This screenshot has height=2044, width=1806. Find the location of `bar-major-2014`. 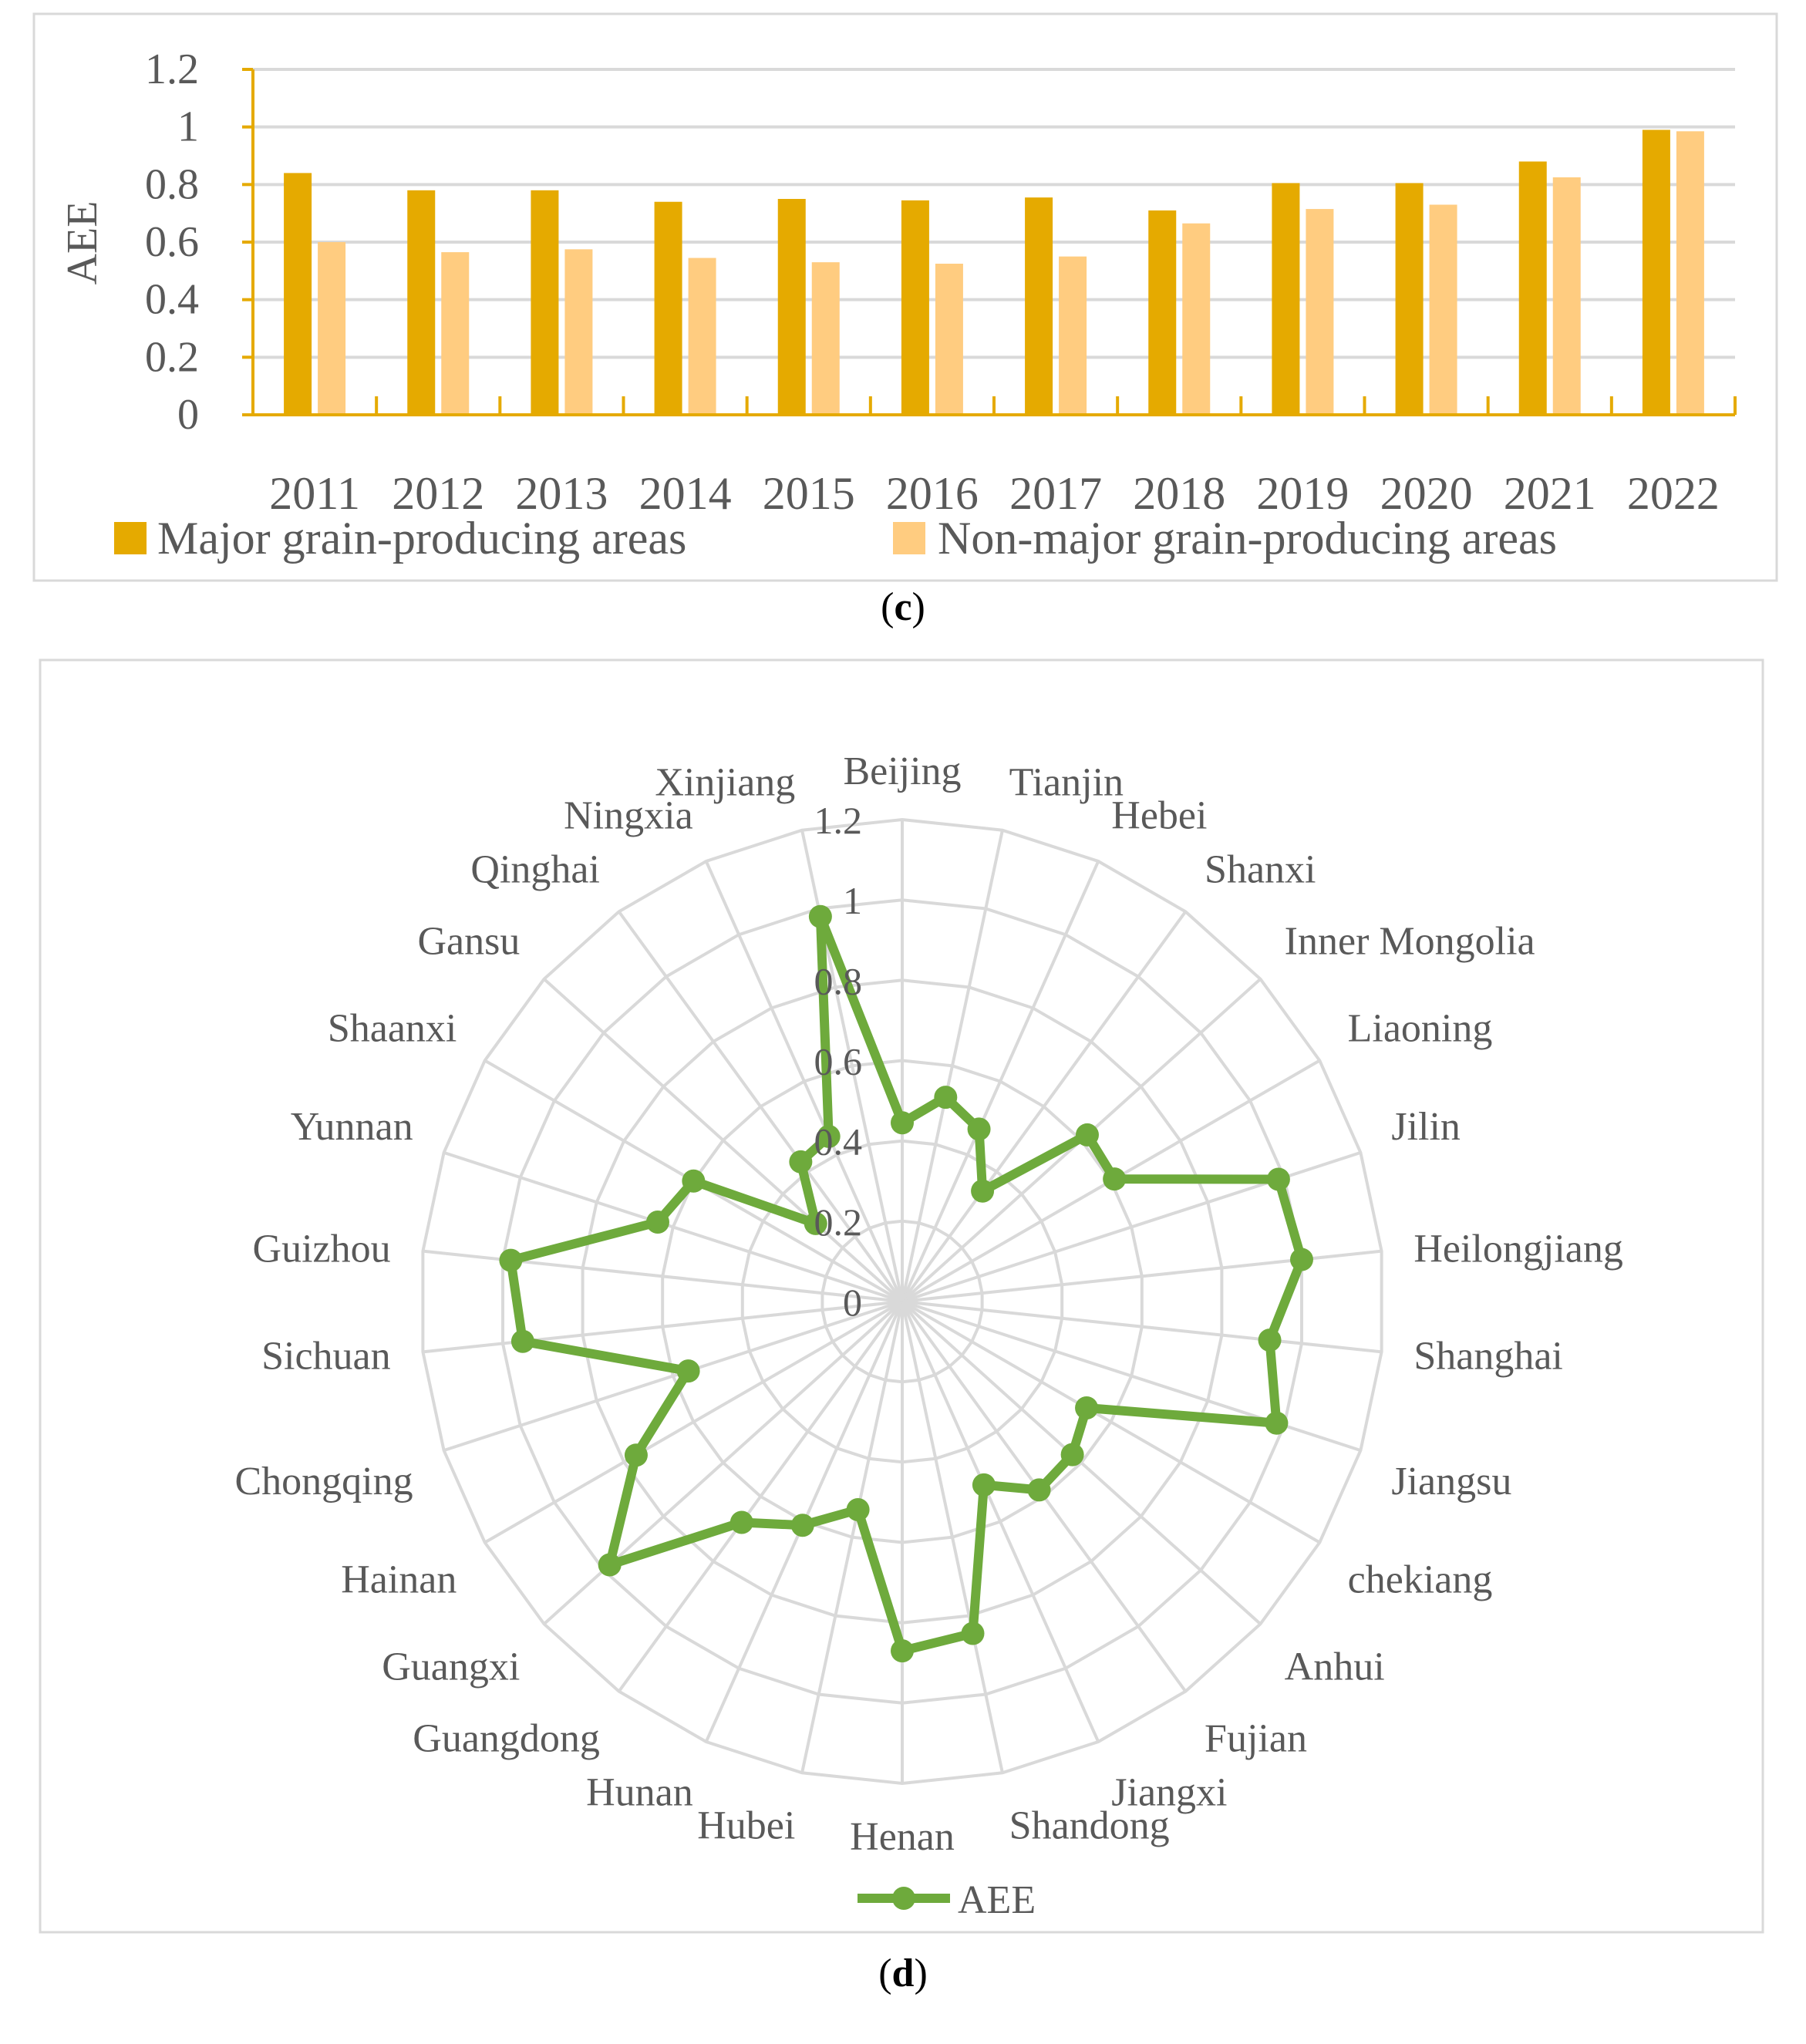

bar-major-2014 is located at coordinates (668, 308).